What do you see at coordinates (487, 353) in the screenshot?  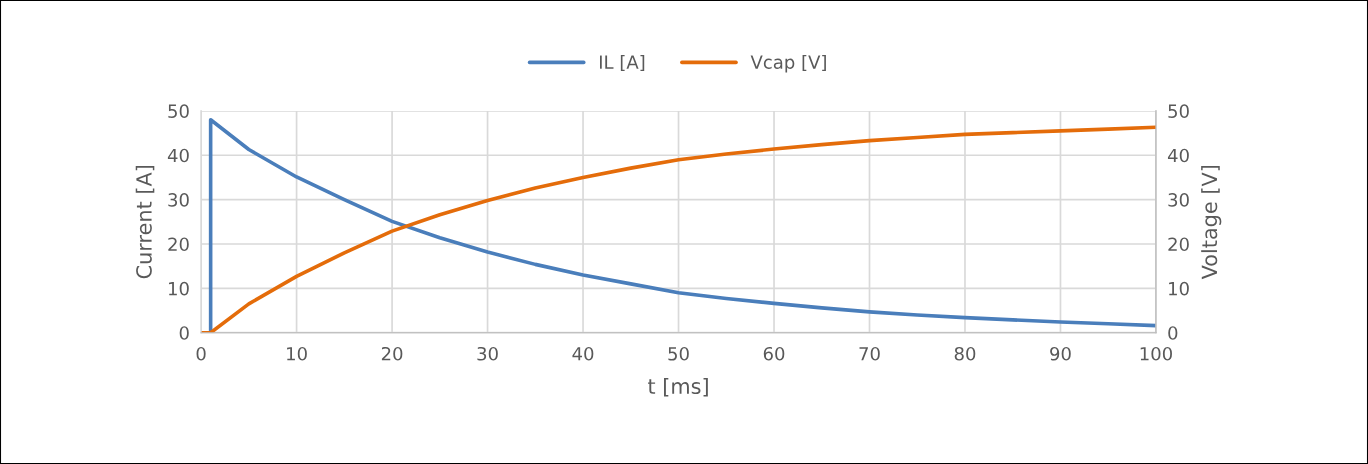 I see `x-tick-label: 30` at bounding box center [487, 353].